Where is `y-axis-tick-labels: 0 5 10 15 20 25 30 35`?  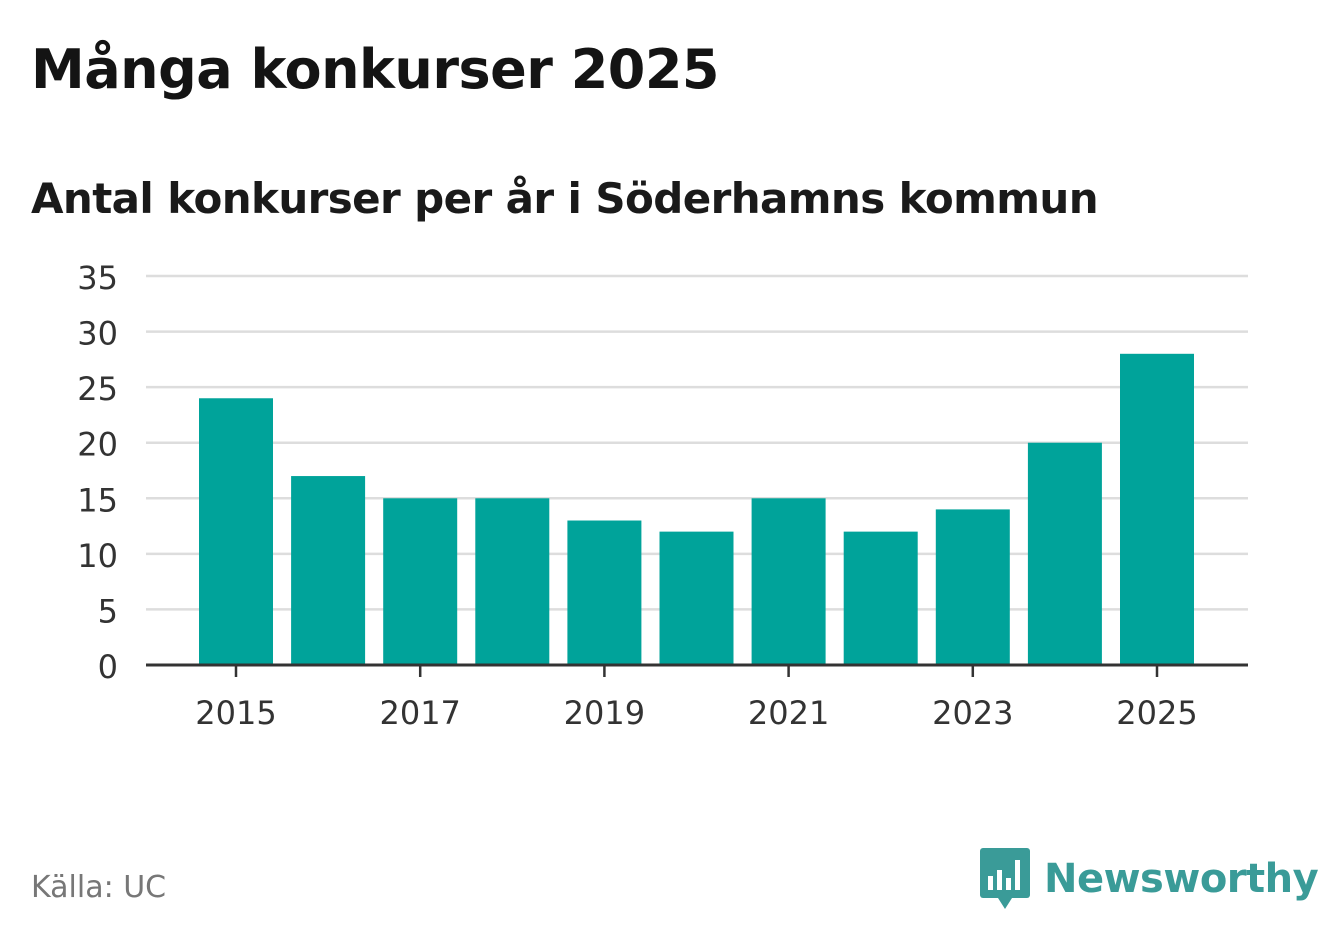 y-axis-tick-labels: 0 5 10 15 20 25 30 35 is located at coordinates (97, 472).